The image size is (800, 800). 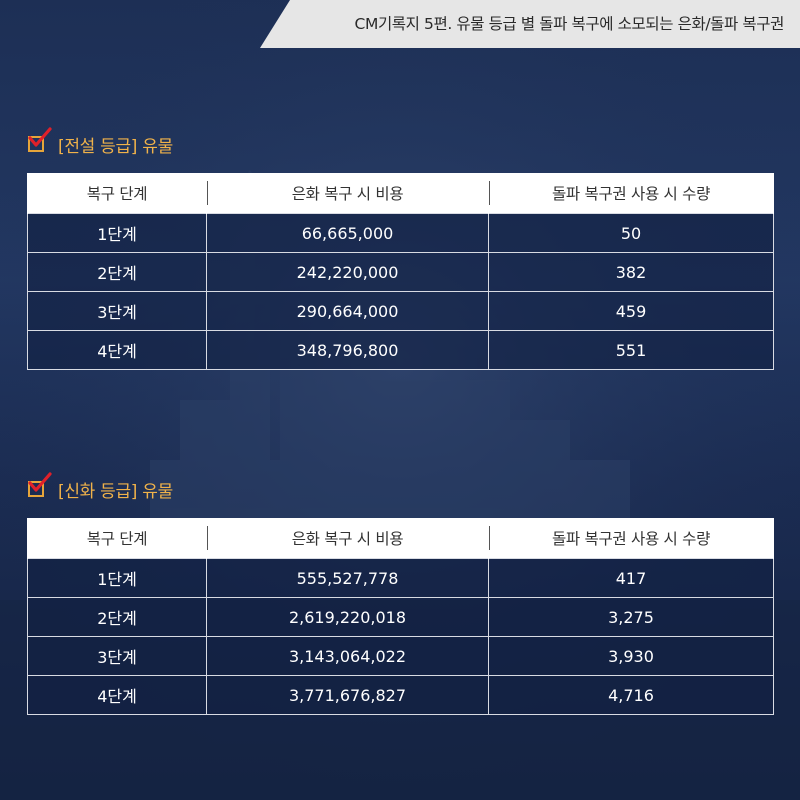 I want to click on banner-shape, so click(x=530, y=24).